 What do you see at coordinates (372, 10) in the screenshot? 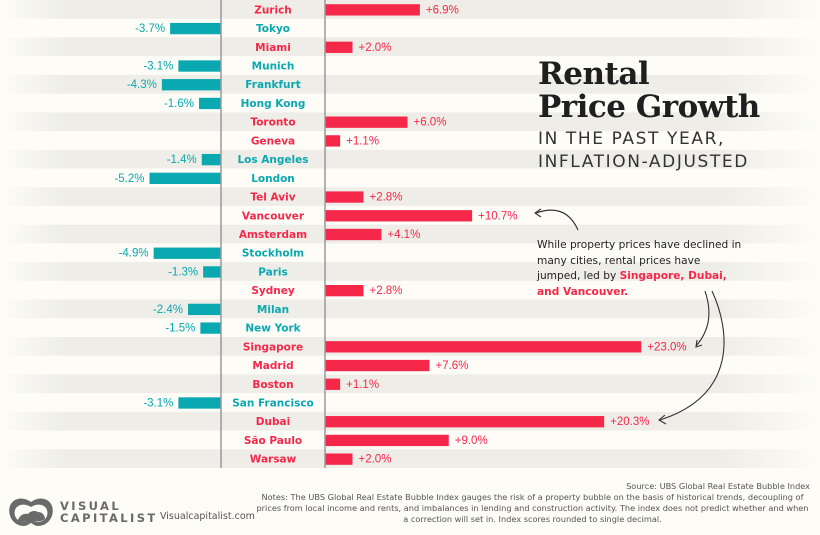
I see `bar-zurich` at bounding box center [372, 10].